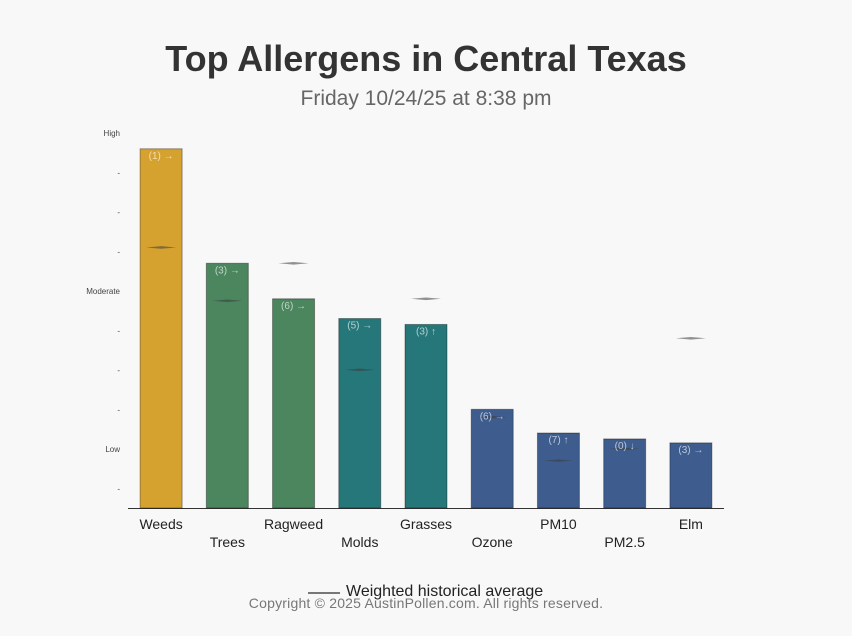  What do you see at coordinates (691, 475) in the screenshot?
I see `bar-elm` at bounding box center [691, 475].